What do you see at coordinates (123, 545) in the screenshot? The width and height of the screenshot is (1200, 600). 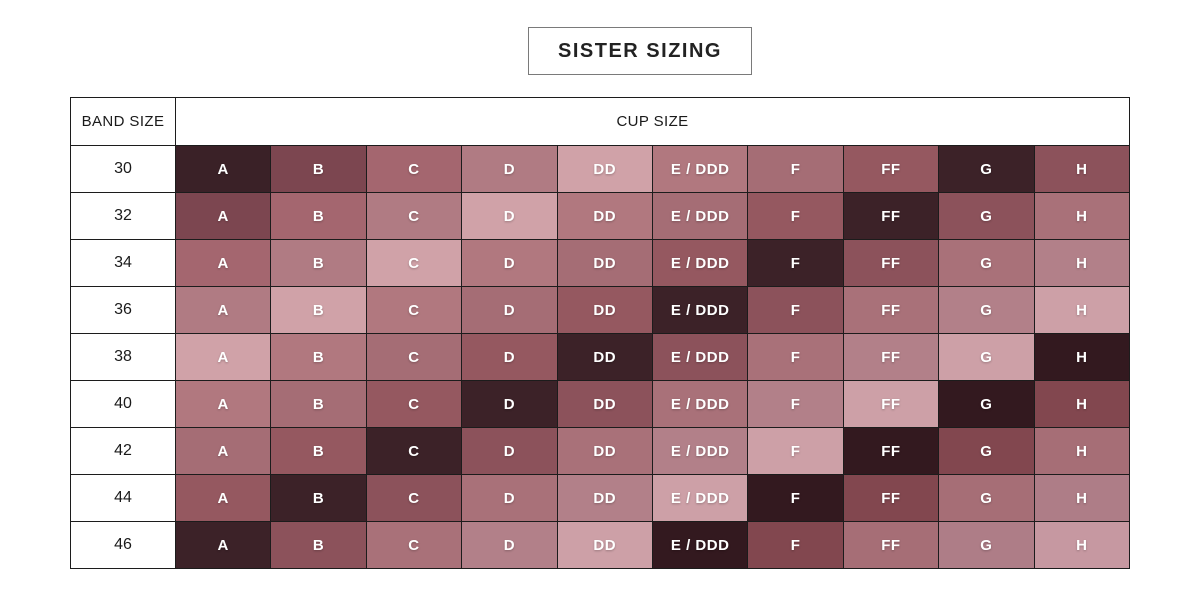 I see `band-size-cell: 46` at bounding box center [123, 545].